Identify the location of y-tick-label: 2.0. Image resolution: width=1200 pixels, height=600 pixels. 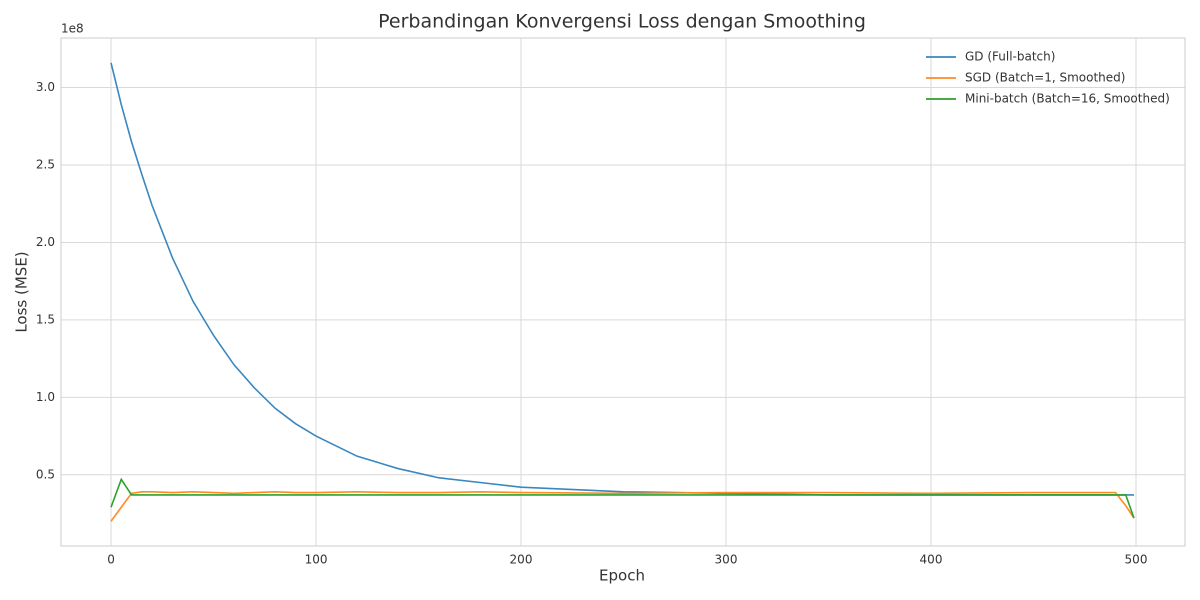
(45, 242).